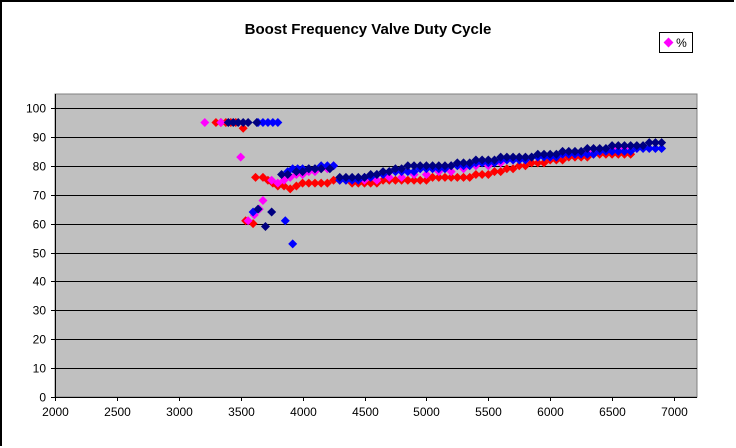  I want to click on y-tick-labels: 0 10 20 30 40 50 60 70 80 90 100, so click(36, 253).